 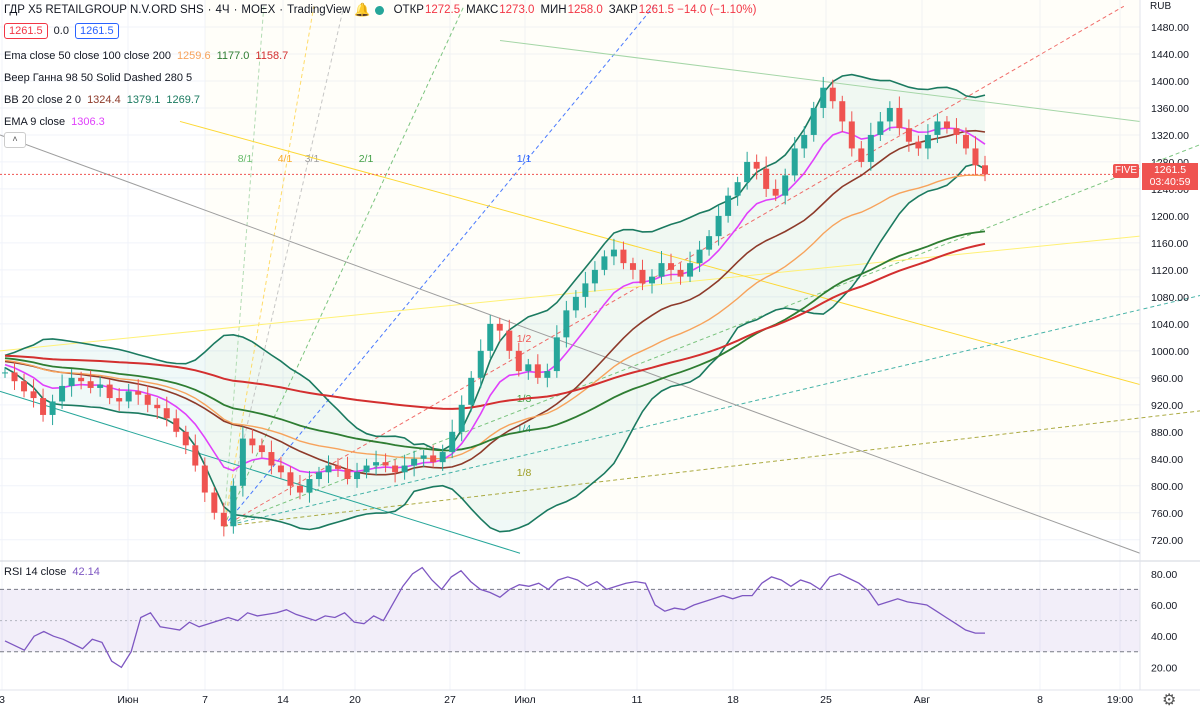 I want to click on collapse-legend-button: ˄, so click(x=15, y=140).